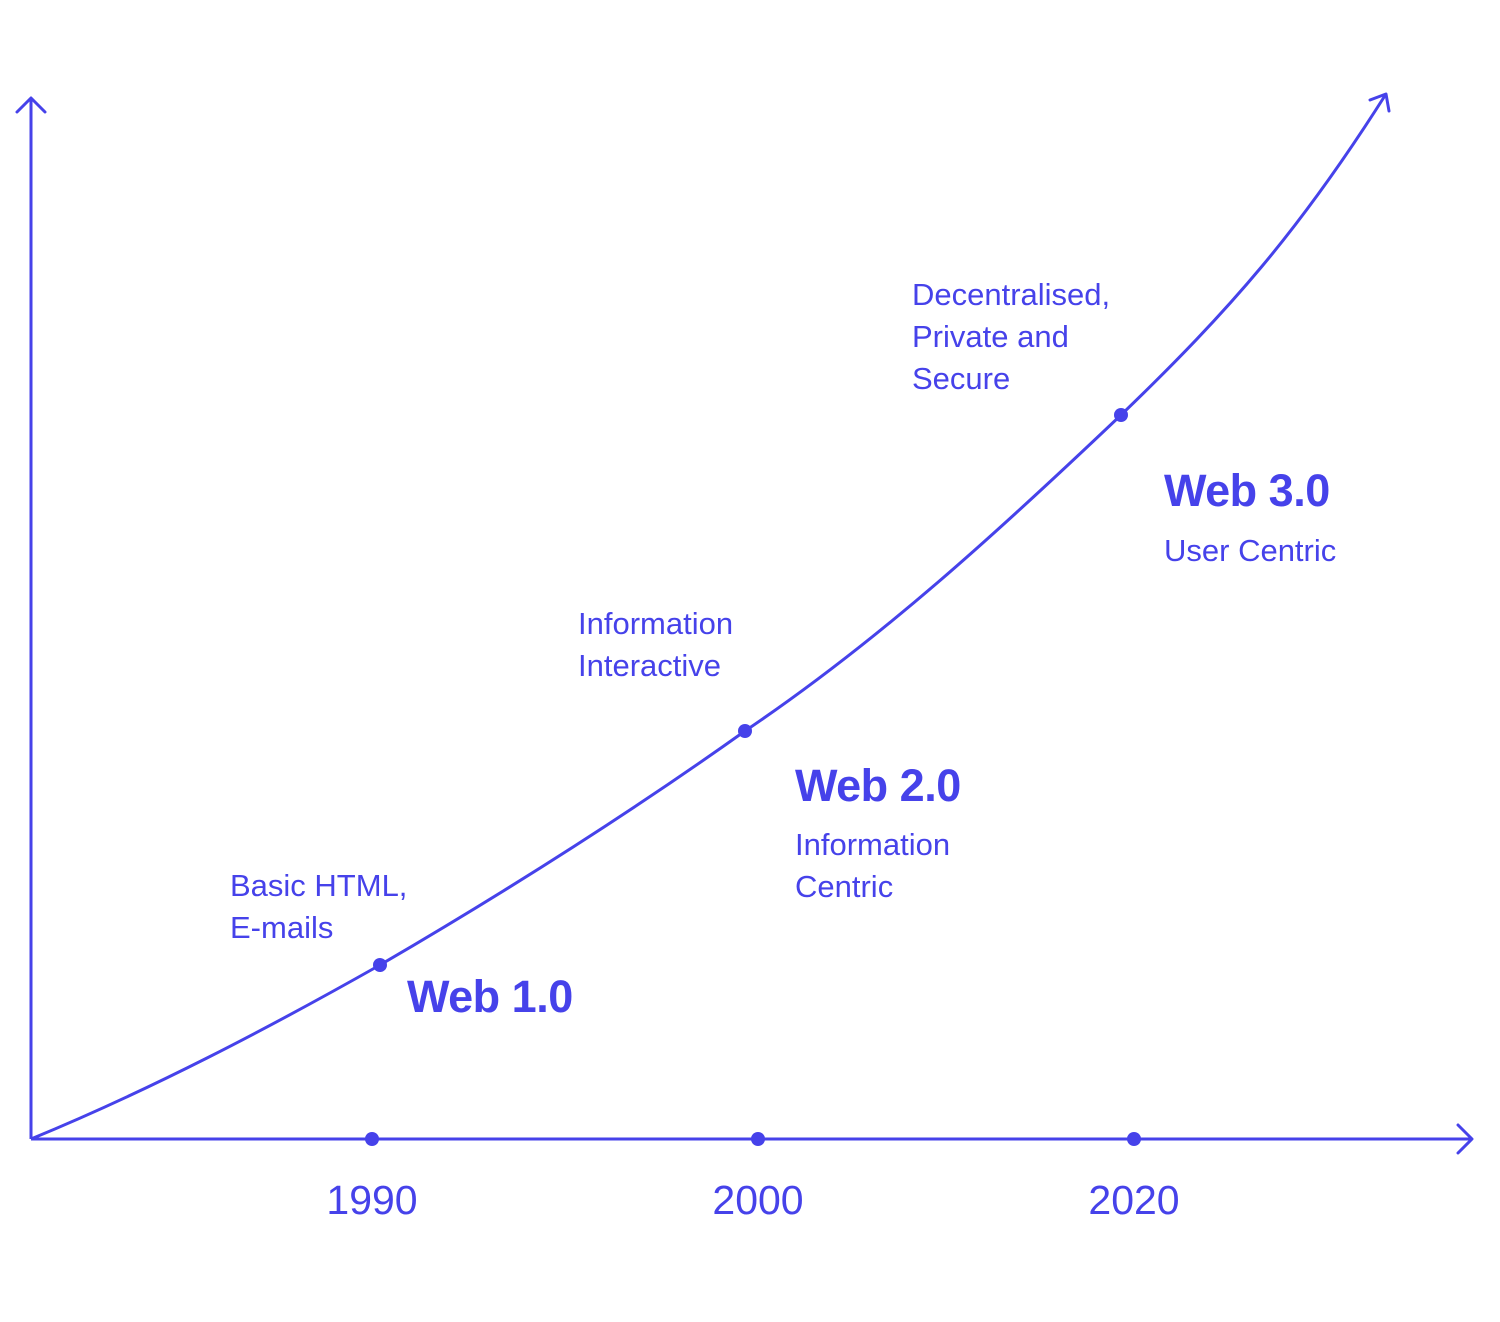  What do you see at coordinates (758, 1139) in the screenshot?
I see `x-tick-dot-2000` at bounding box center [758, 1139].